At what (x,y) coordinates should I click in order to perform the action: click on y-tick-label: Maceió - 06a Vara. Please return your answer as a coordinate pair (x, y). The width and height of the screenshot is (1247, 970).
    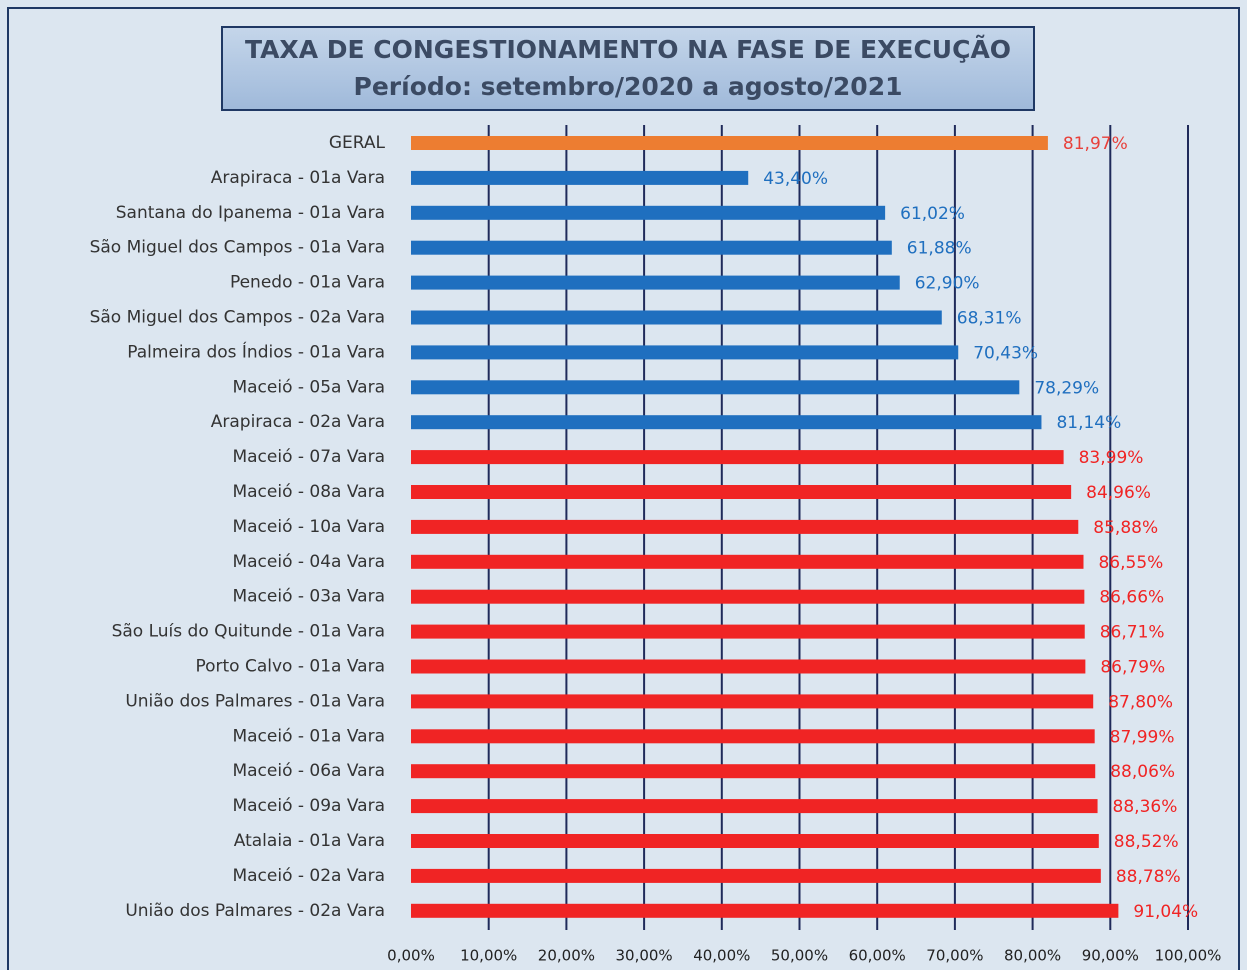
    Looking at the image, I should click on (308, 771).